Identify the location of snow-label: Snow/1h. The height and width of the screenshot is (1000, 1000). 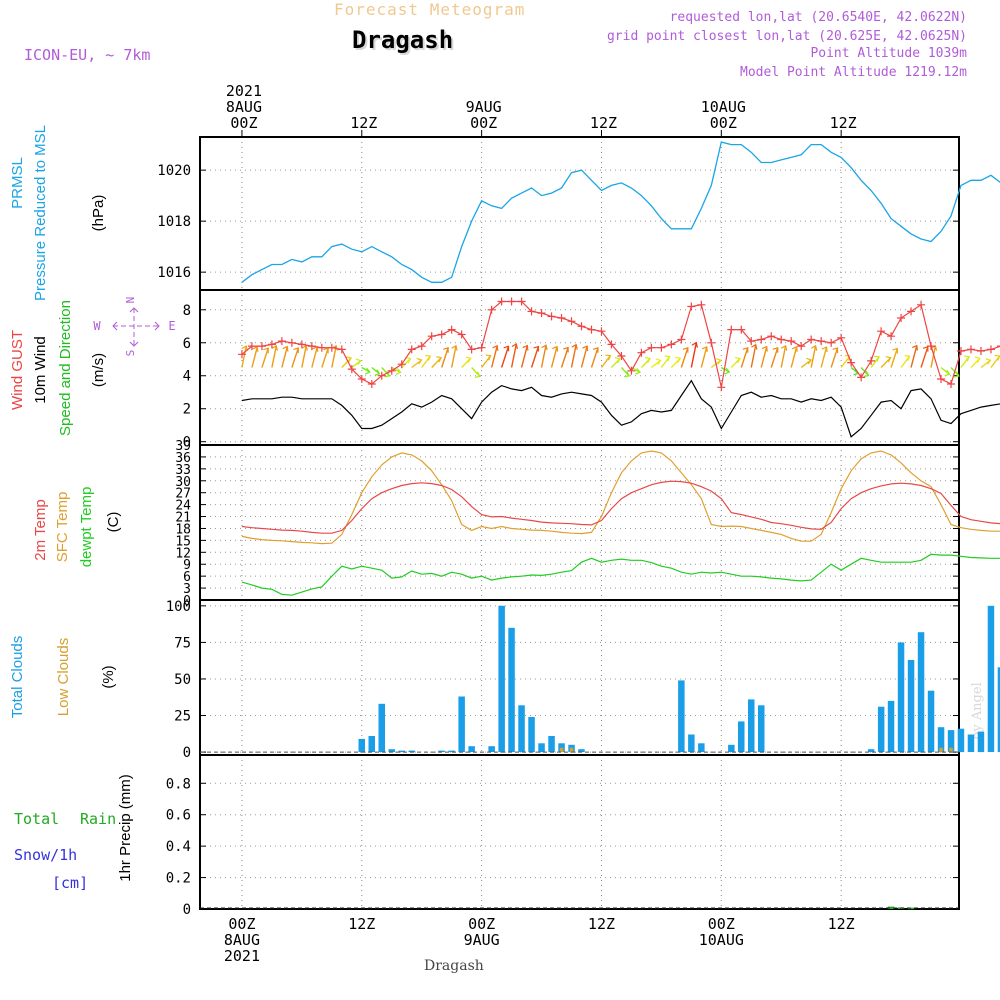
(45, 855).